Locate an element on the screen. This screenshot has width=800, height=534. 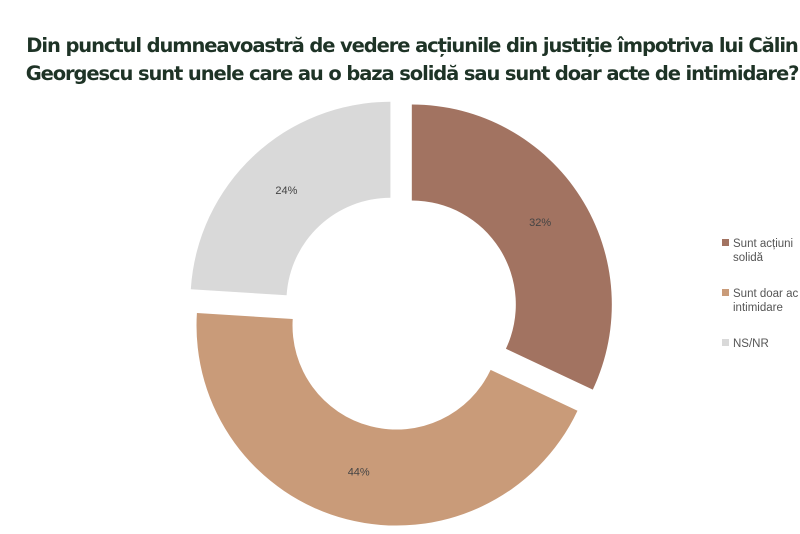
legend-label: solidă is located at coordinates (748, 258).